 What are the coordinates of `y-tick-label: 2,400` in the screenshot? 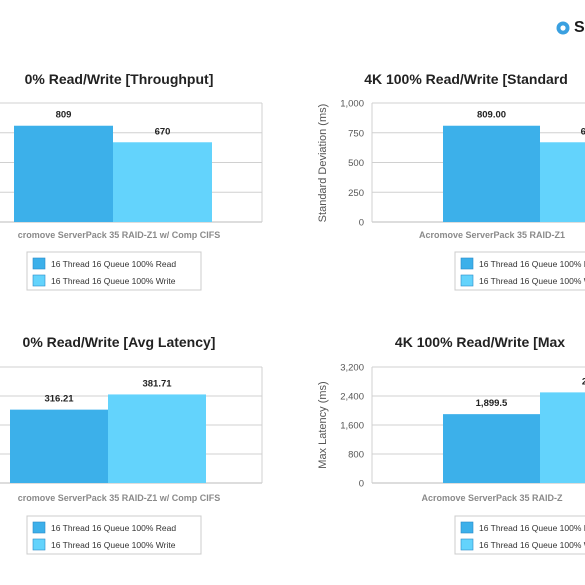 It's located at (352, 397).